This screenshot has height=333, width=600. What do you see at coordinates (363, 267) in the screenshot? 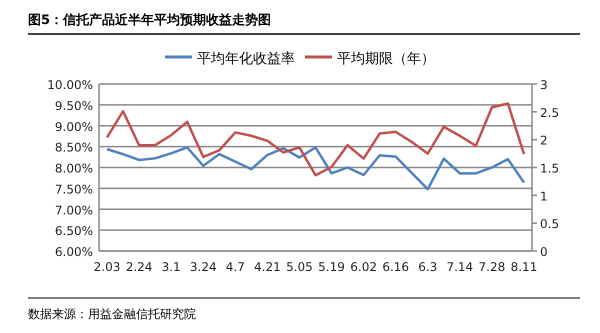
I see `x-tick-label: 6.02` at bounding box center [363, 267].